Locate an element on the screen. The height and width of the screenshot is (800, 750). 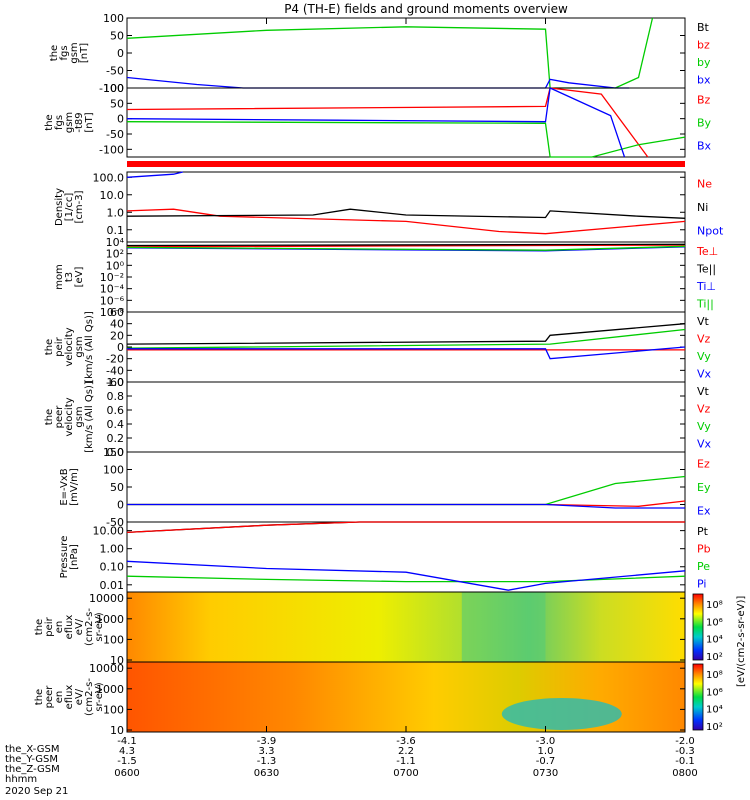
series-line-ez is located at coordinates (406, 503).